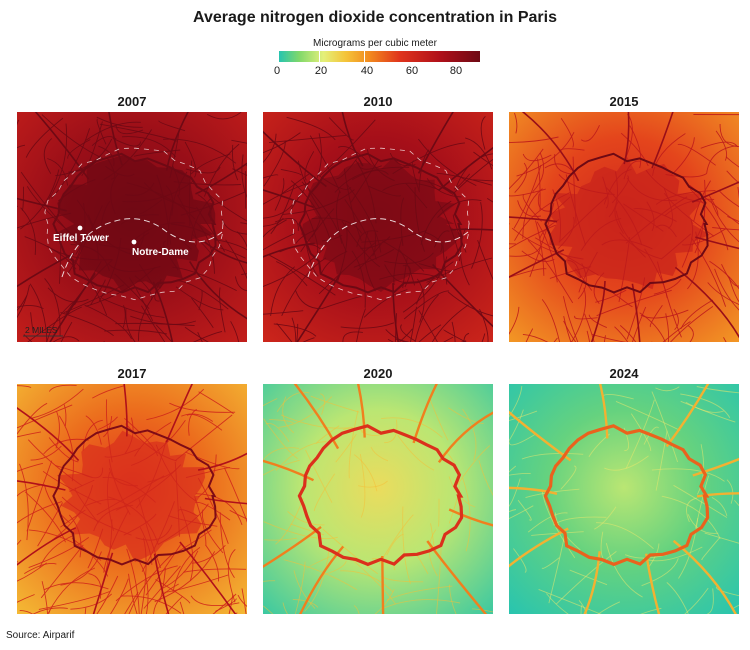  What do you see at coordinates (321, 71) in the screenshot?
I see `legend-tick-label: 20` at bounding box center [321, 71].